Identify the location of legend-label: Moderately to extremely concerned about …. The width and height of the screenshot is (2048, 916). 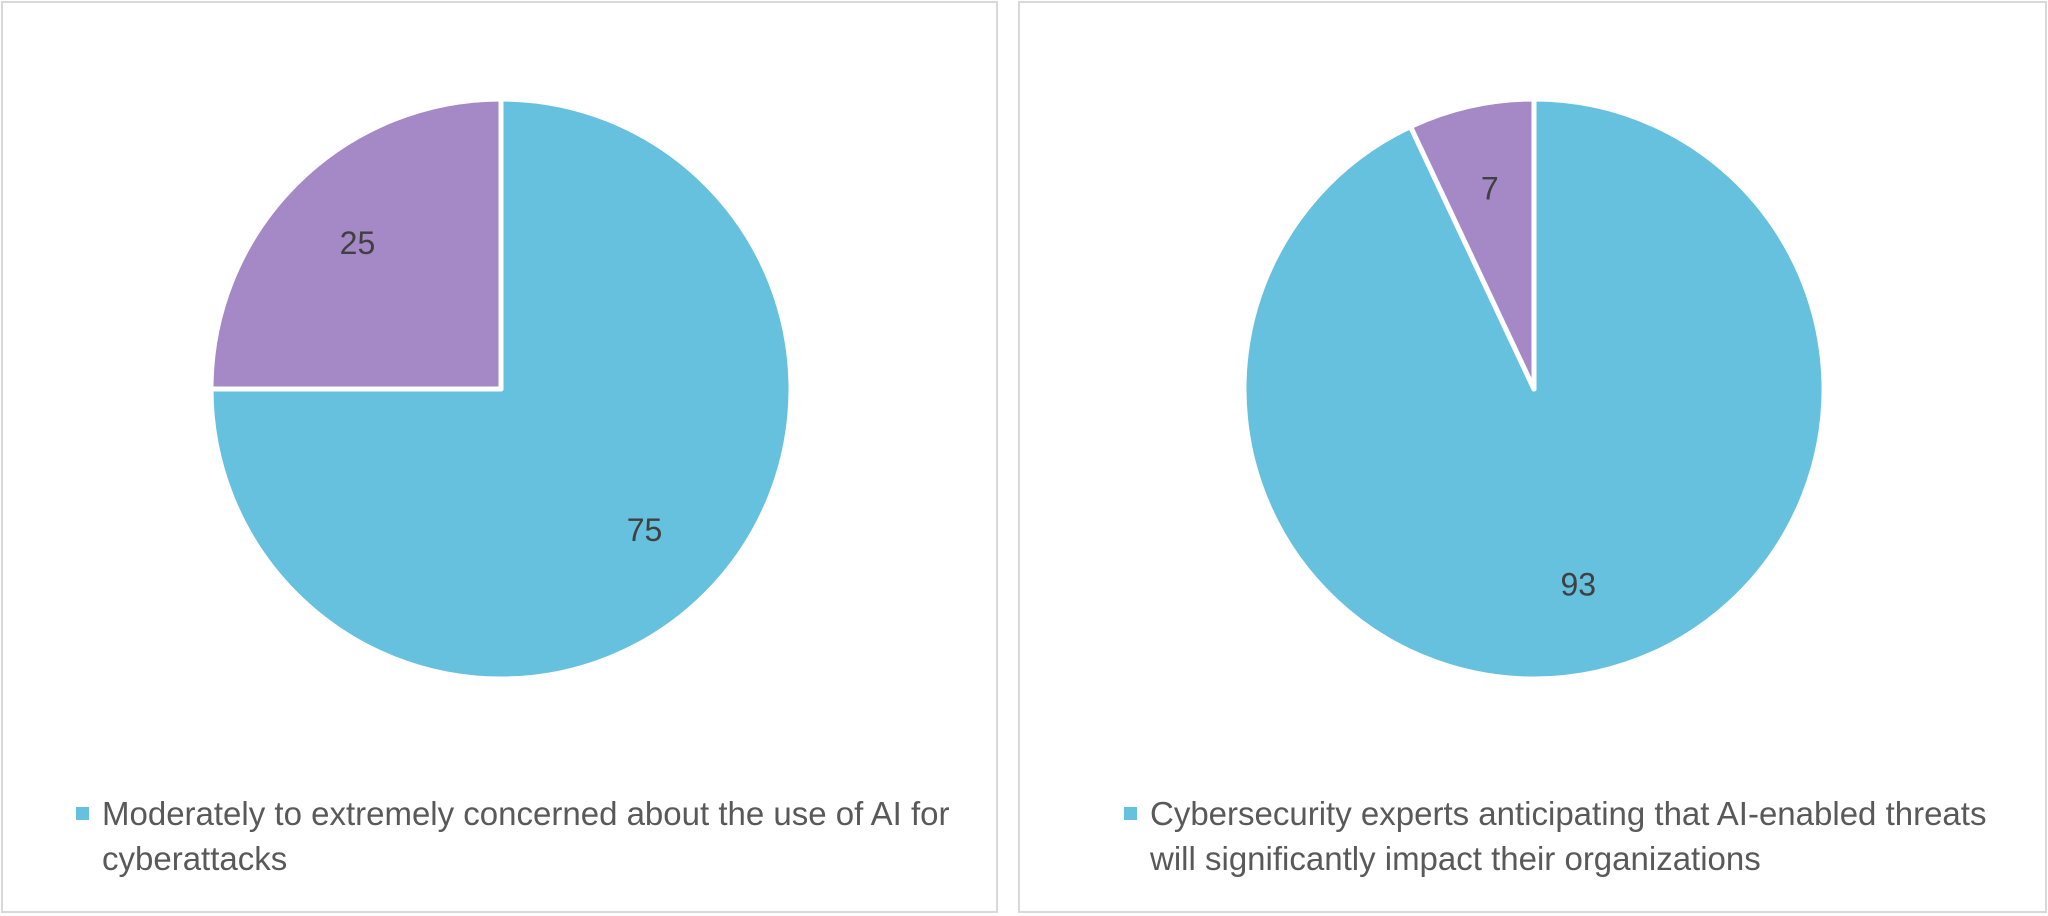
(526, 836).